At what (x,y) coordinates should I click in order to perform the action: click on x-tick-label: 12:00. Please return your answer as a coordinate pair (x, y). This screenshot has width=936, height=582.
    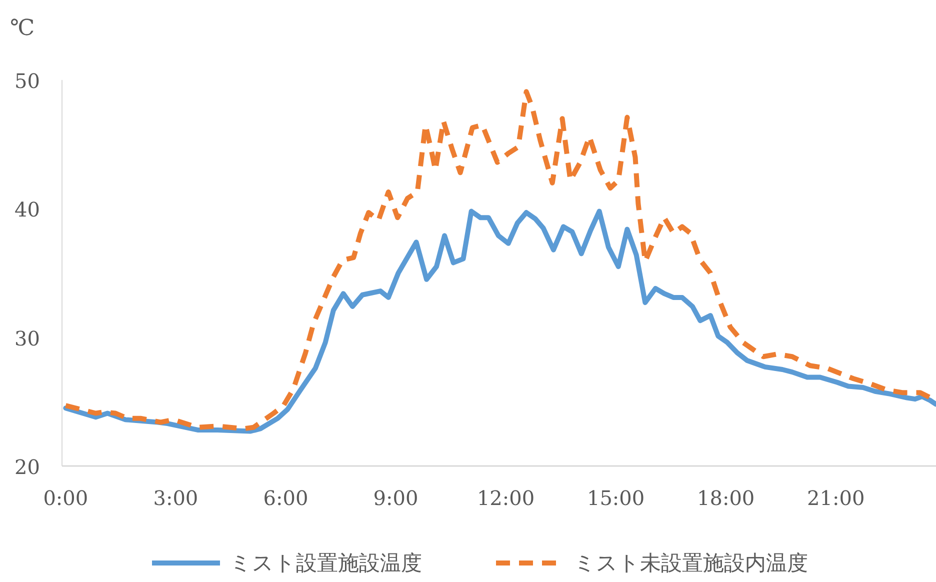
    Looking at the image, I should click on (505, 498).